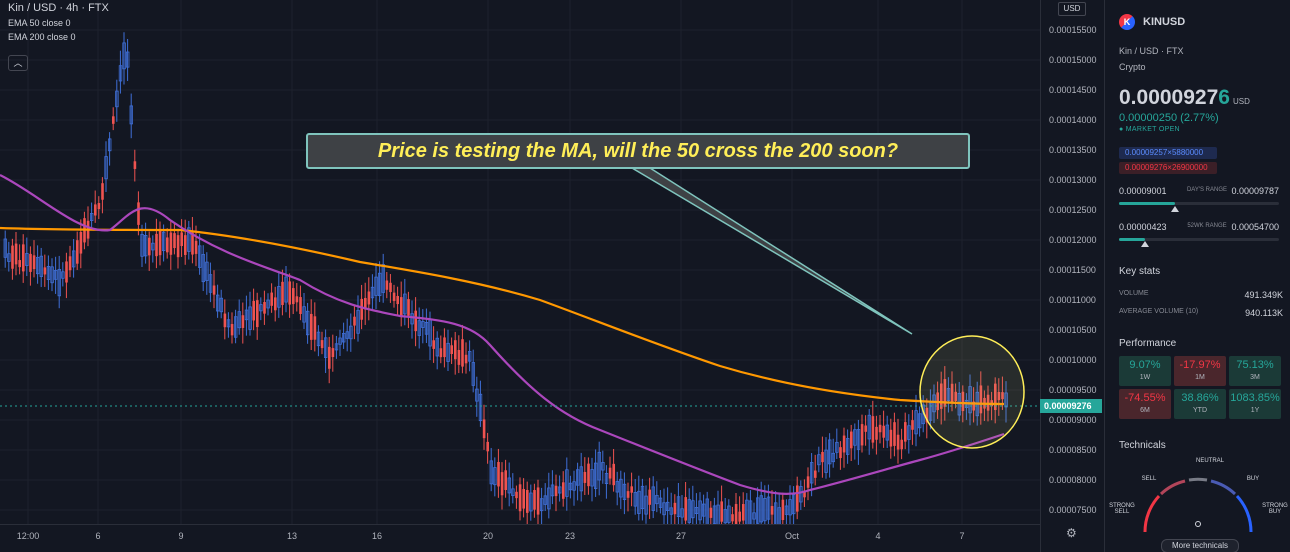 The image size is (1290, 552). What do you see at coordinates (1140, 271) in the screenshot?
I see `key-stats-title: Key stats` at bounding box center [1140, 271].